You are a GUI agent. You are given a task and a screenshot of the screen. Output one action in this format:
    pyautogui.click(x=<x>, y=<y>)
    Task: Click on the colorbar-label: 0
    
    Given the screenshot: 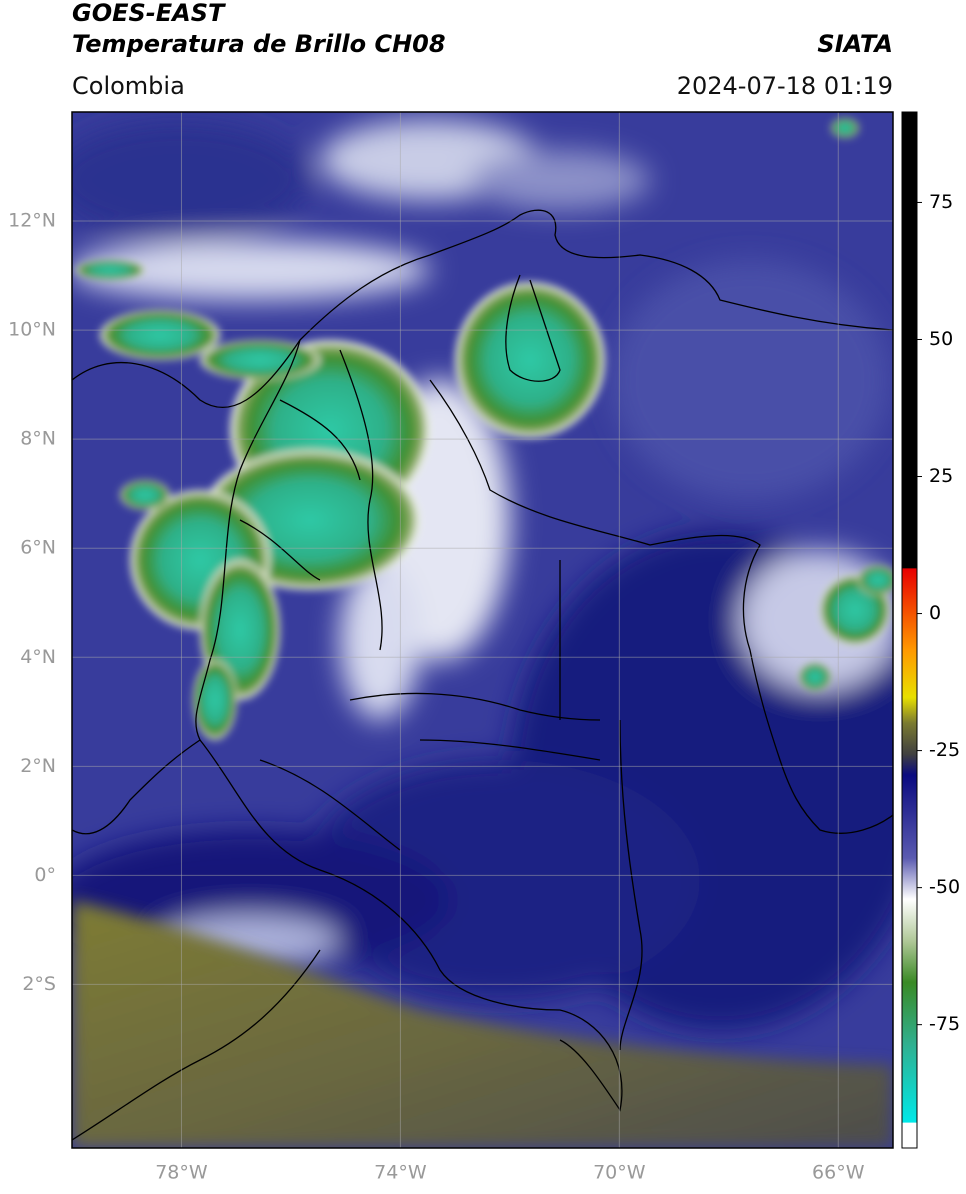 What is the action you would take?
    pyautogui.click(x=935, y=613)
    